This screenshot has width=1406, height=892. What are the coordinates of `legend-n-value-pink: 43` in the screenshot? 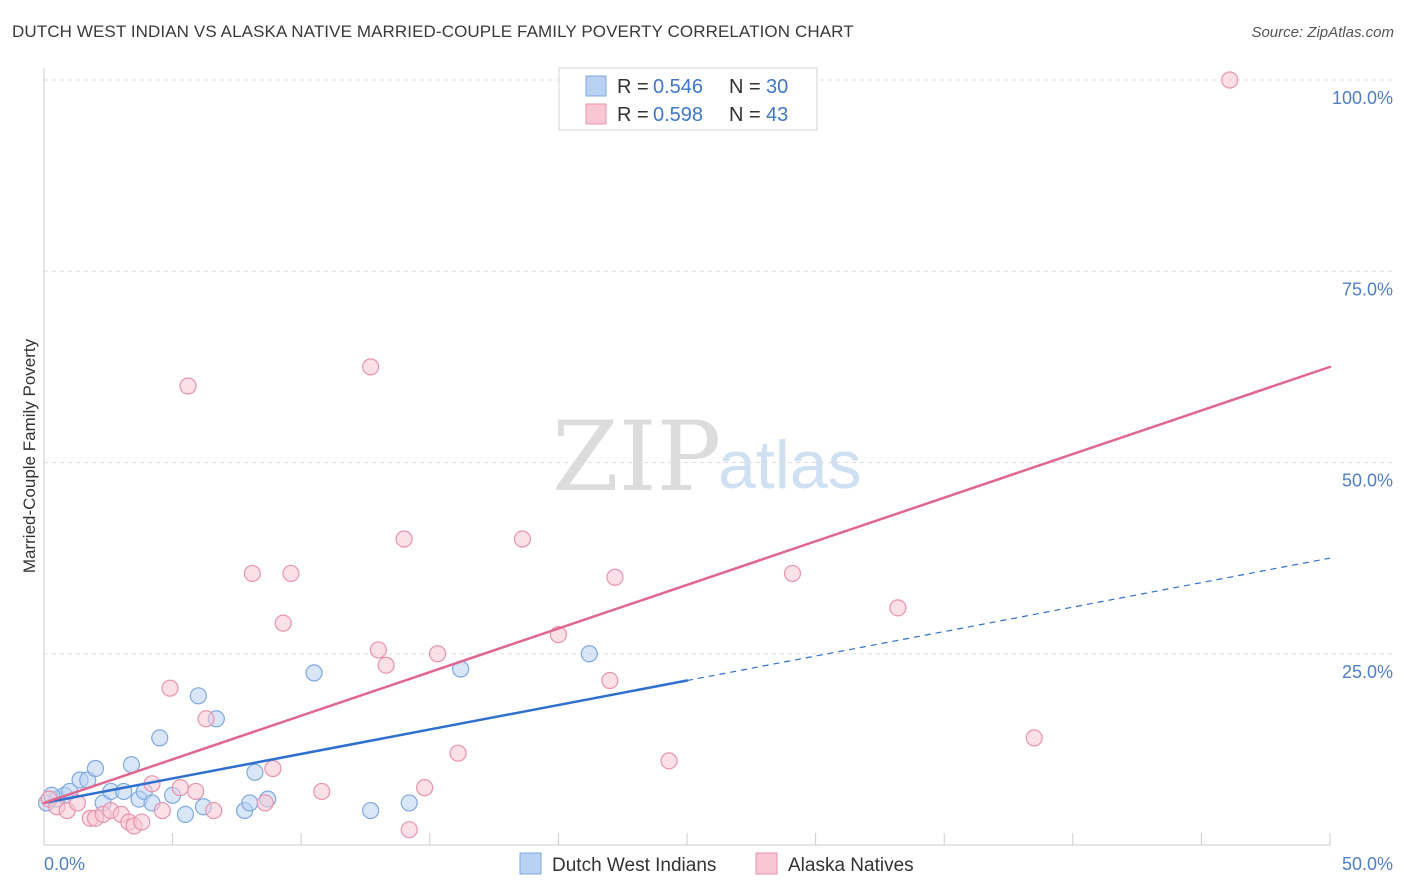 It's located at (777, 115).